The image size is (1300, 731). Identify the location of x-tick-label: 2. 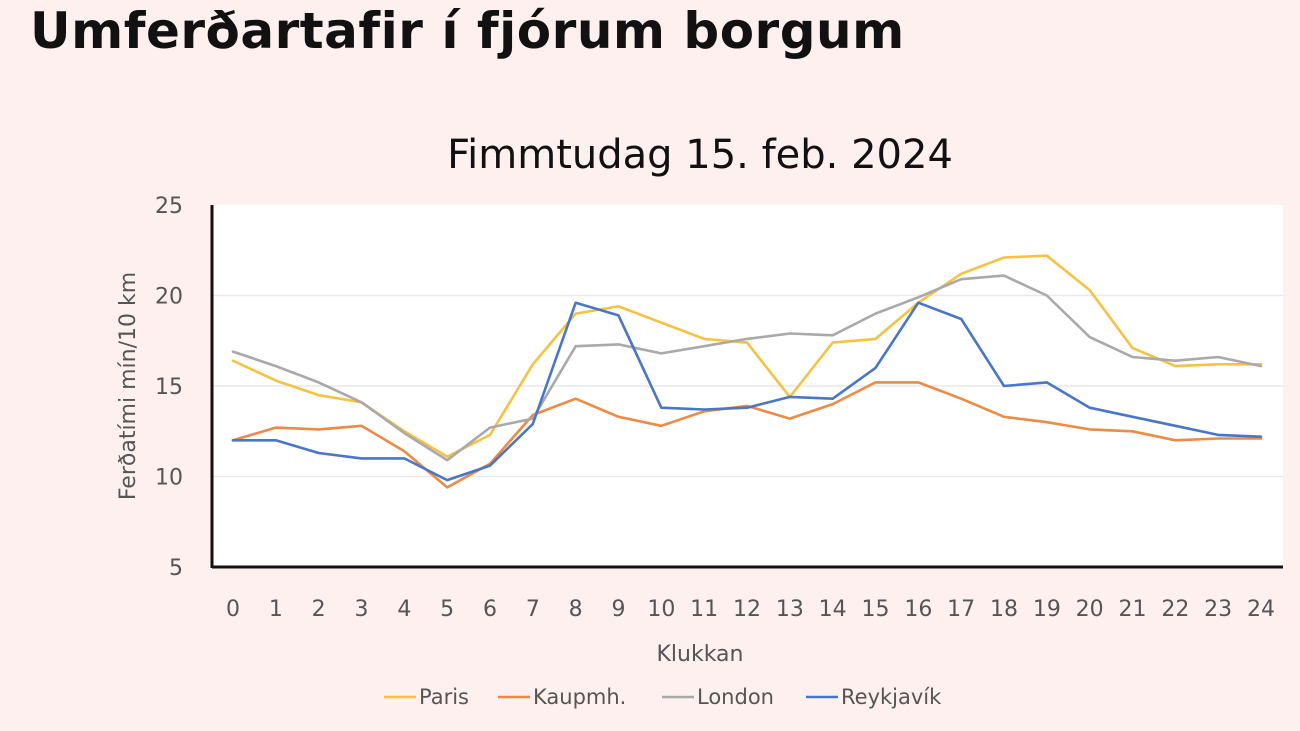
(319, 609).